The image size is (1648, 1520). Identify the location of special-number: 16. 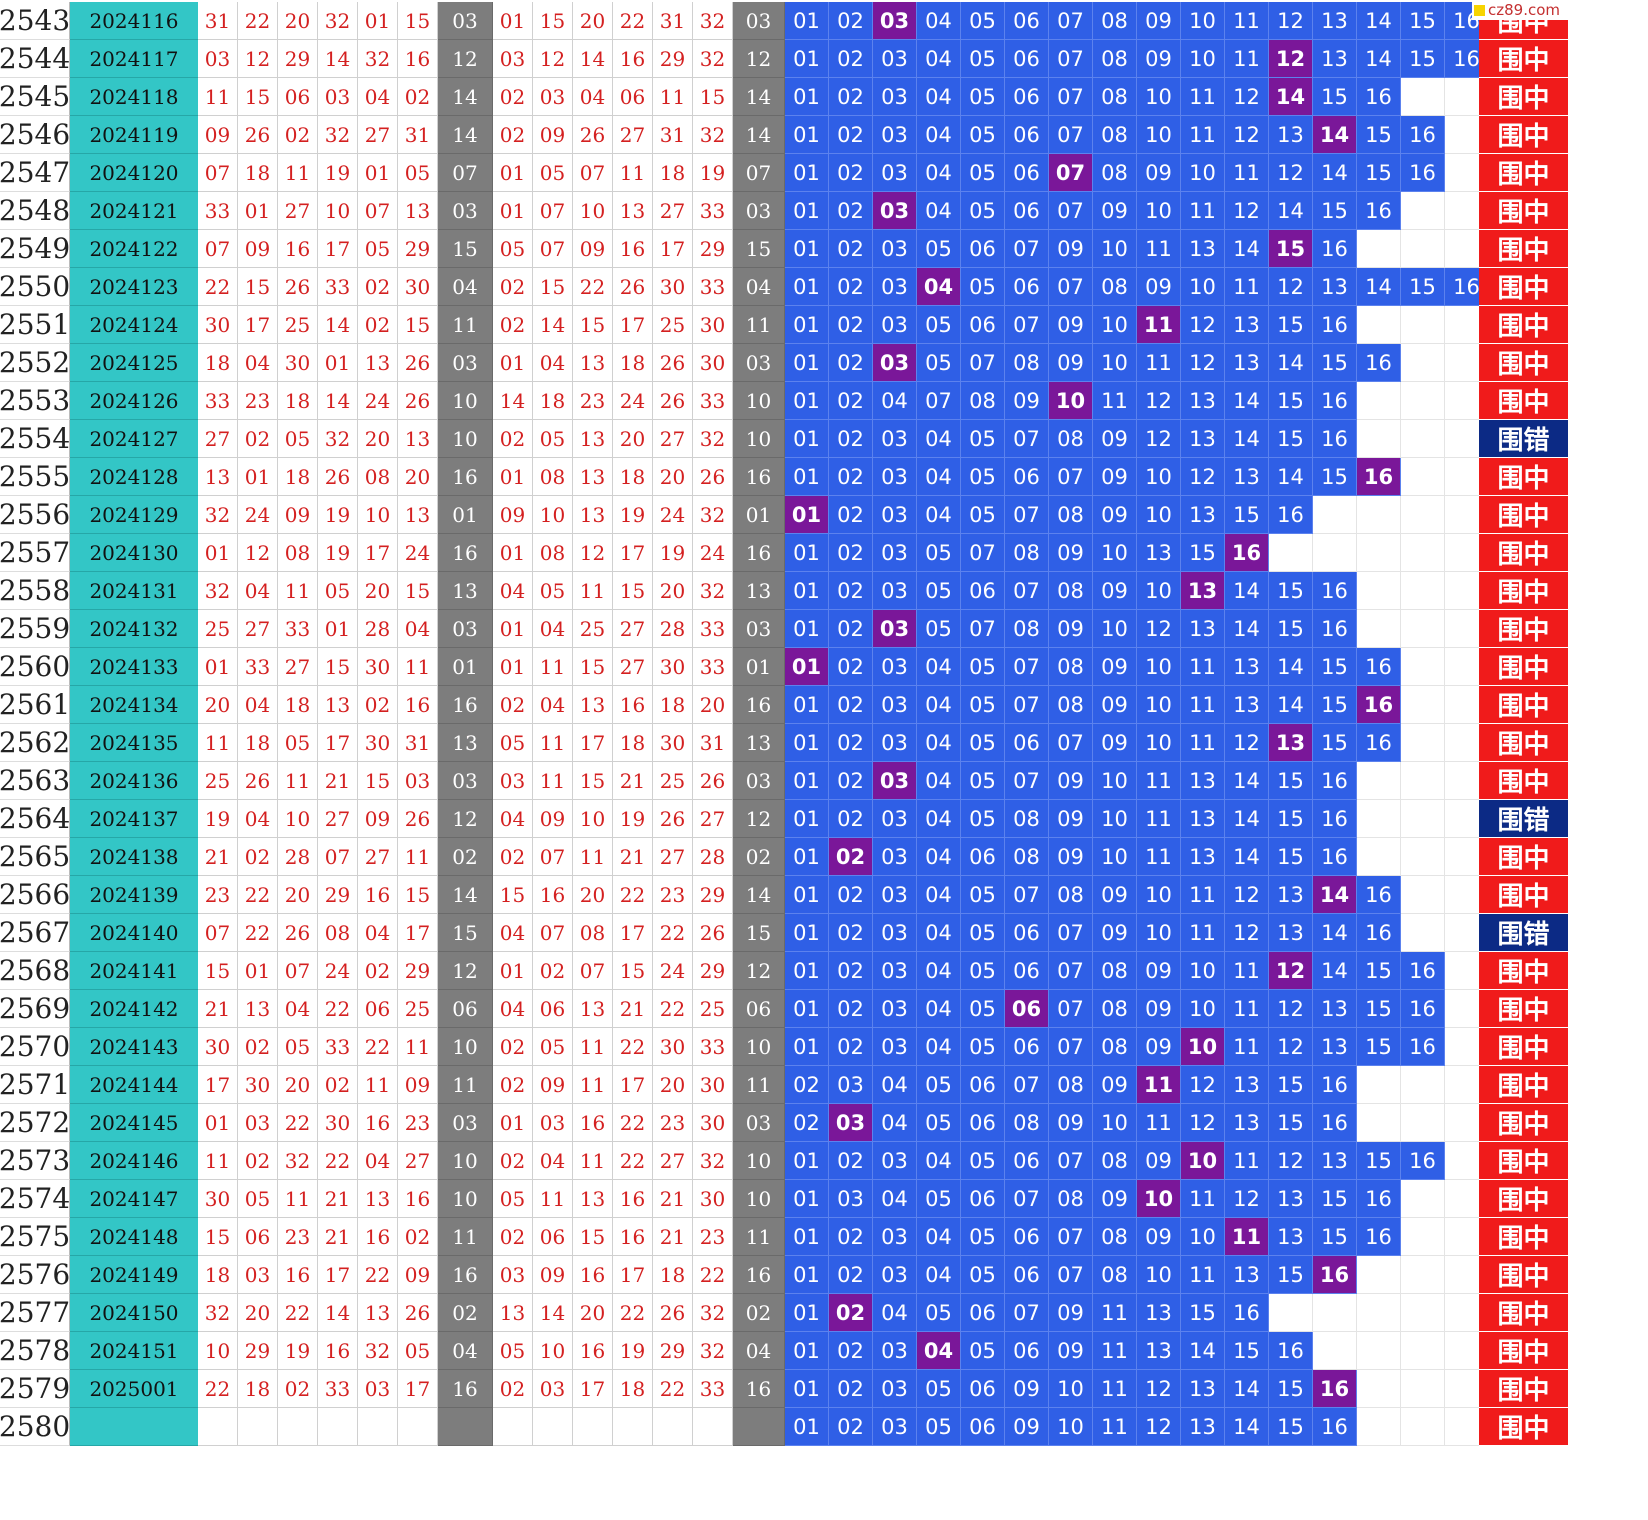
(465, 553).